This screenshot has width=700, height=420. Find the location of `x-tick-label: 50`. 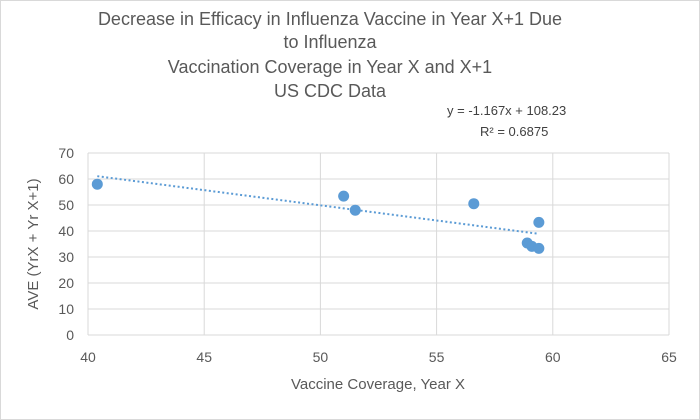

x-tick-label: 50 is located at coordinates (321, 357).